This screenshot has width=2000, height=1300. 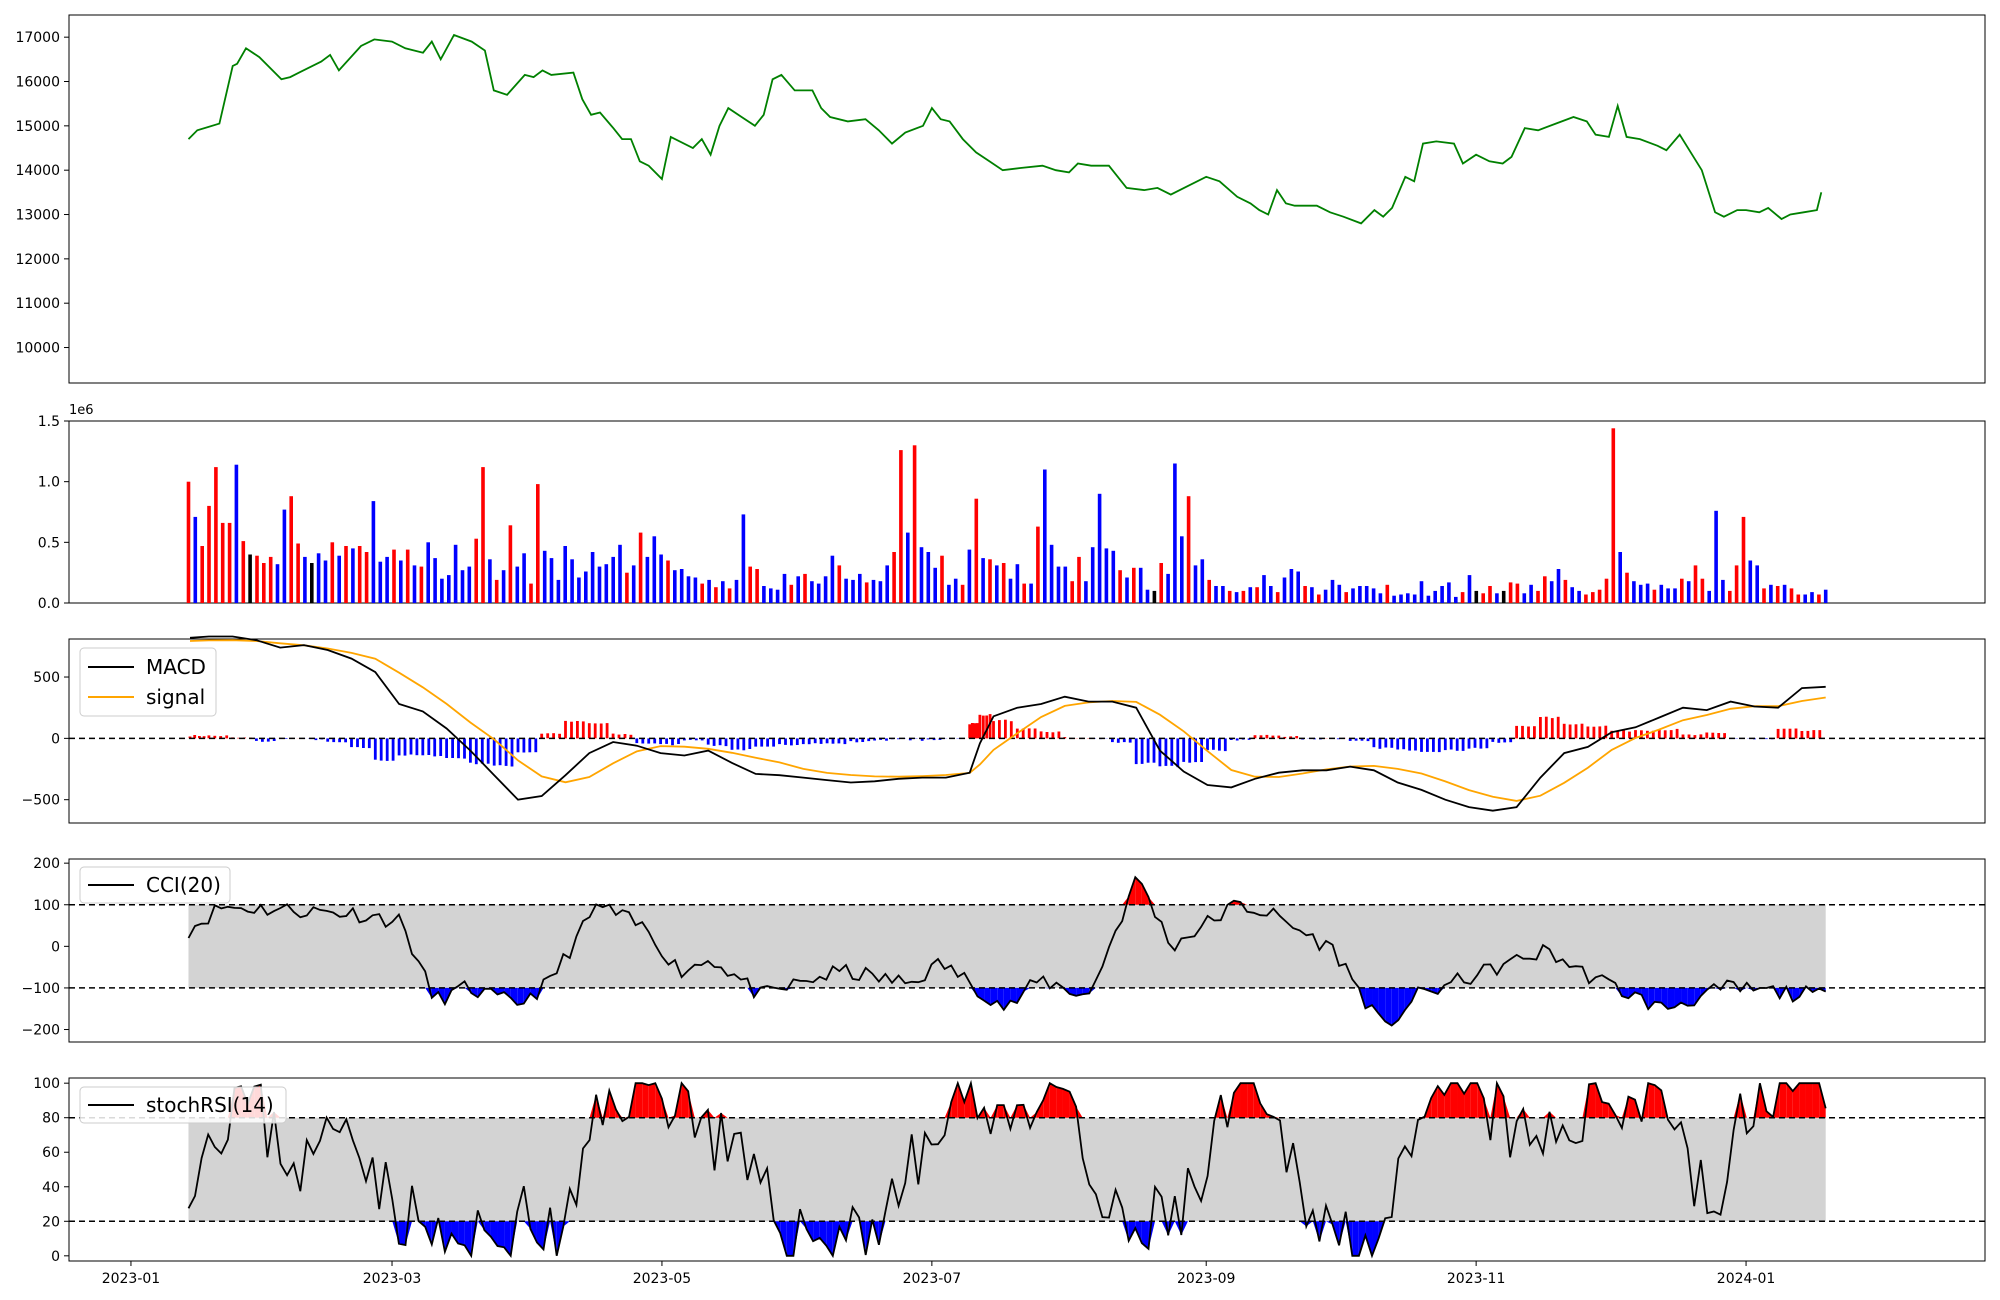 I want to click on cci-y-tick-label: 100, so click(x=46, y=906).